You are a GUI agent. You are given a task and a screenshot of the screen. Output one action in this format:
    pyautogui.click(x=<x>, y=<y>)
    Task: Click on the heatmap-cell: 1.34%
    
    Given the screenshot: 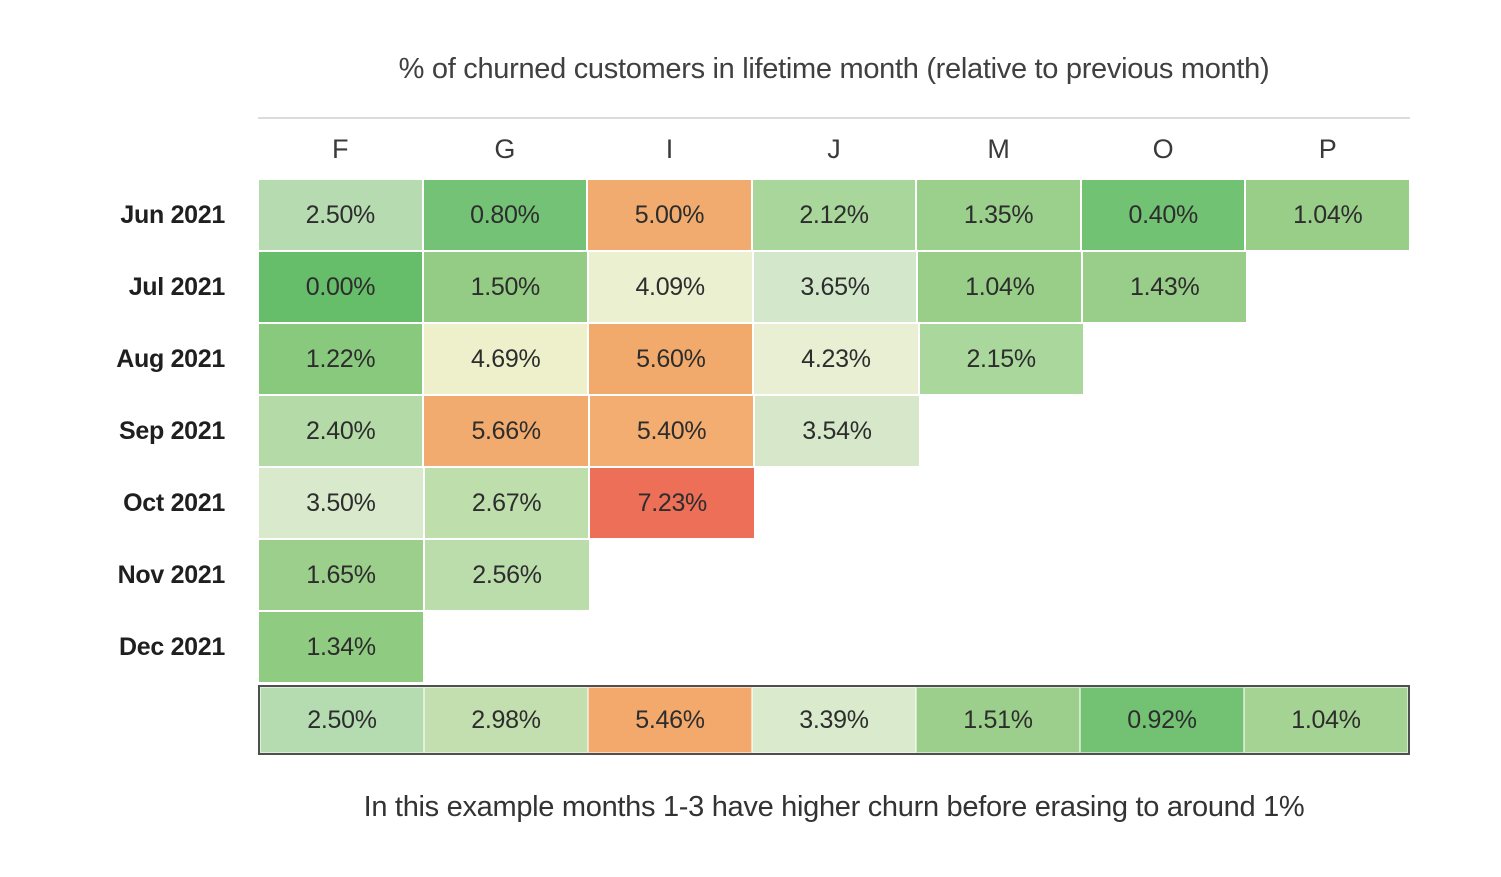 What is the action you would take?
    pyautogui.click(x=341, y=647)
    